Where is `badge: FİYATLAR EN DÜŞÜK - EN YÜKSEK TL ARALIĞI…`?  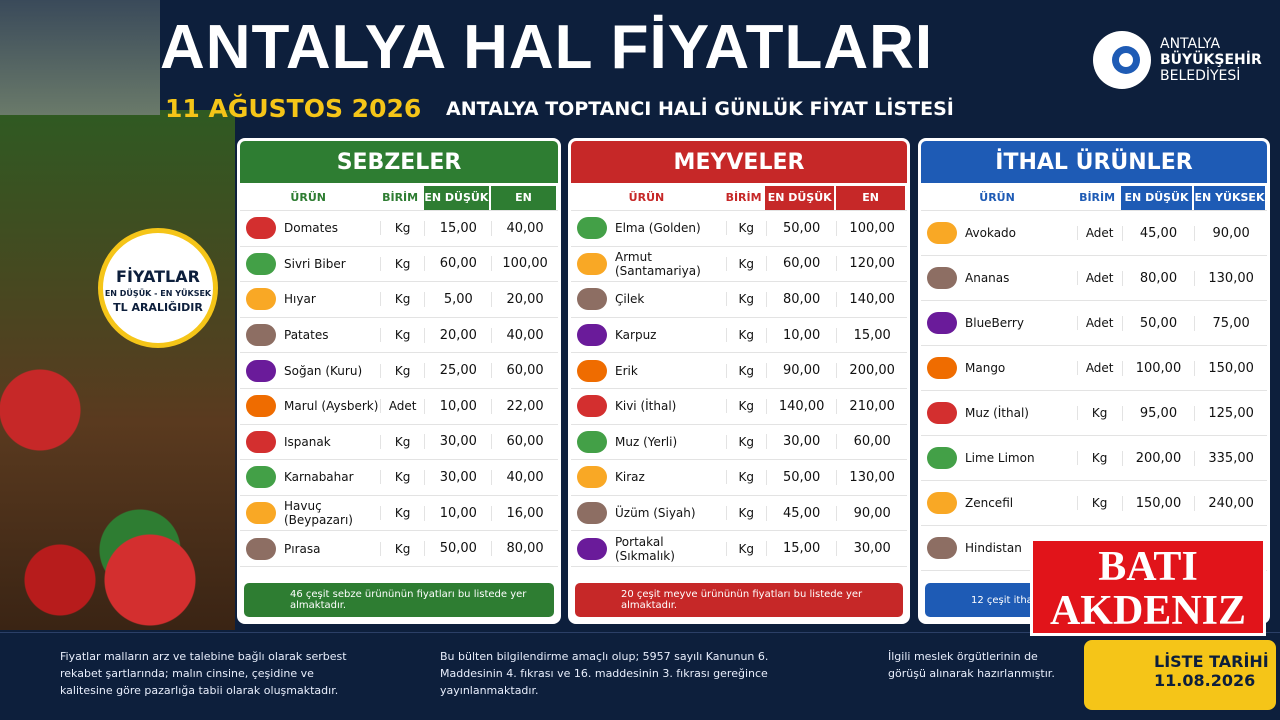 badge: FİYATLAR EN DÜŞÜK - EN YÜKSEK TL ARALIĞI… is located at coordinates (158, 288).